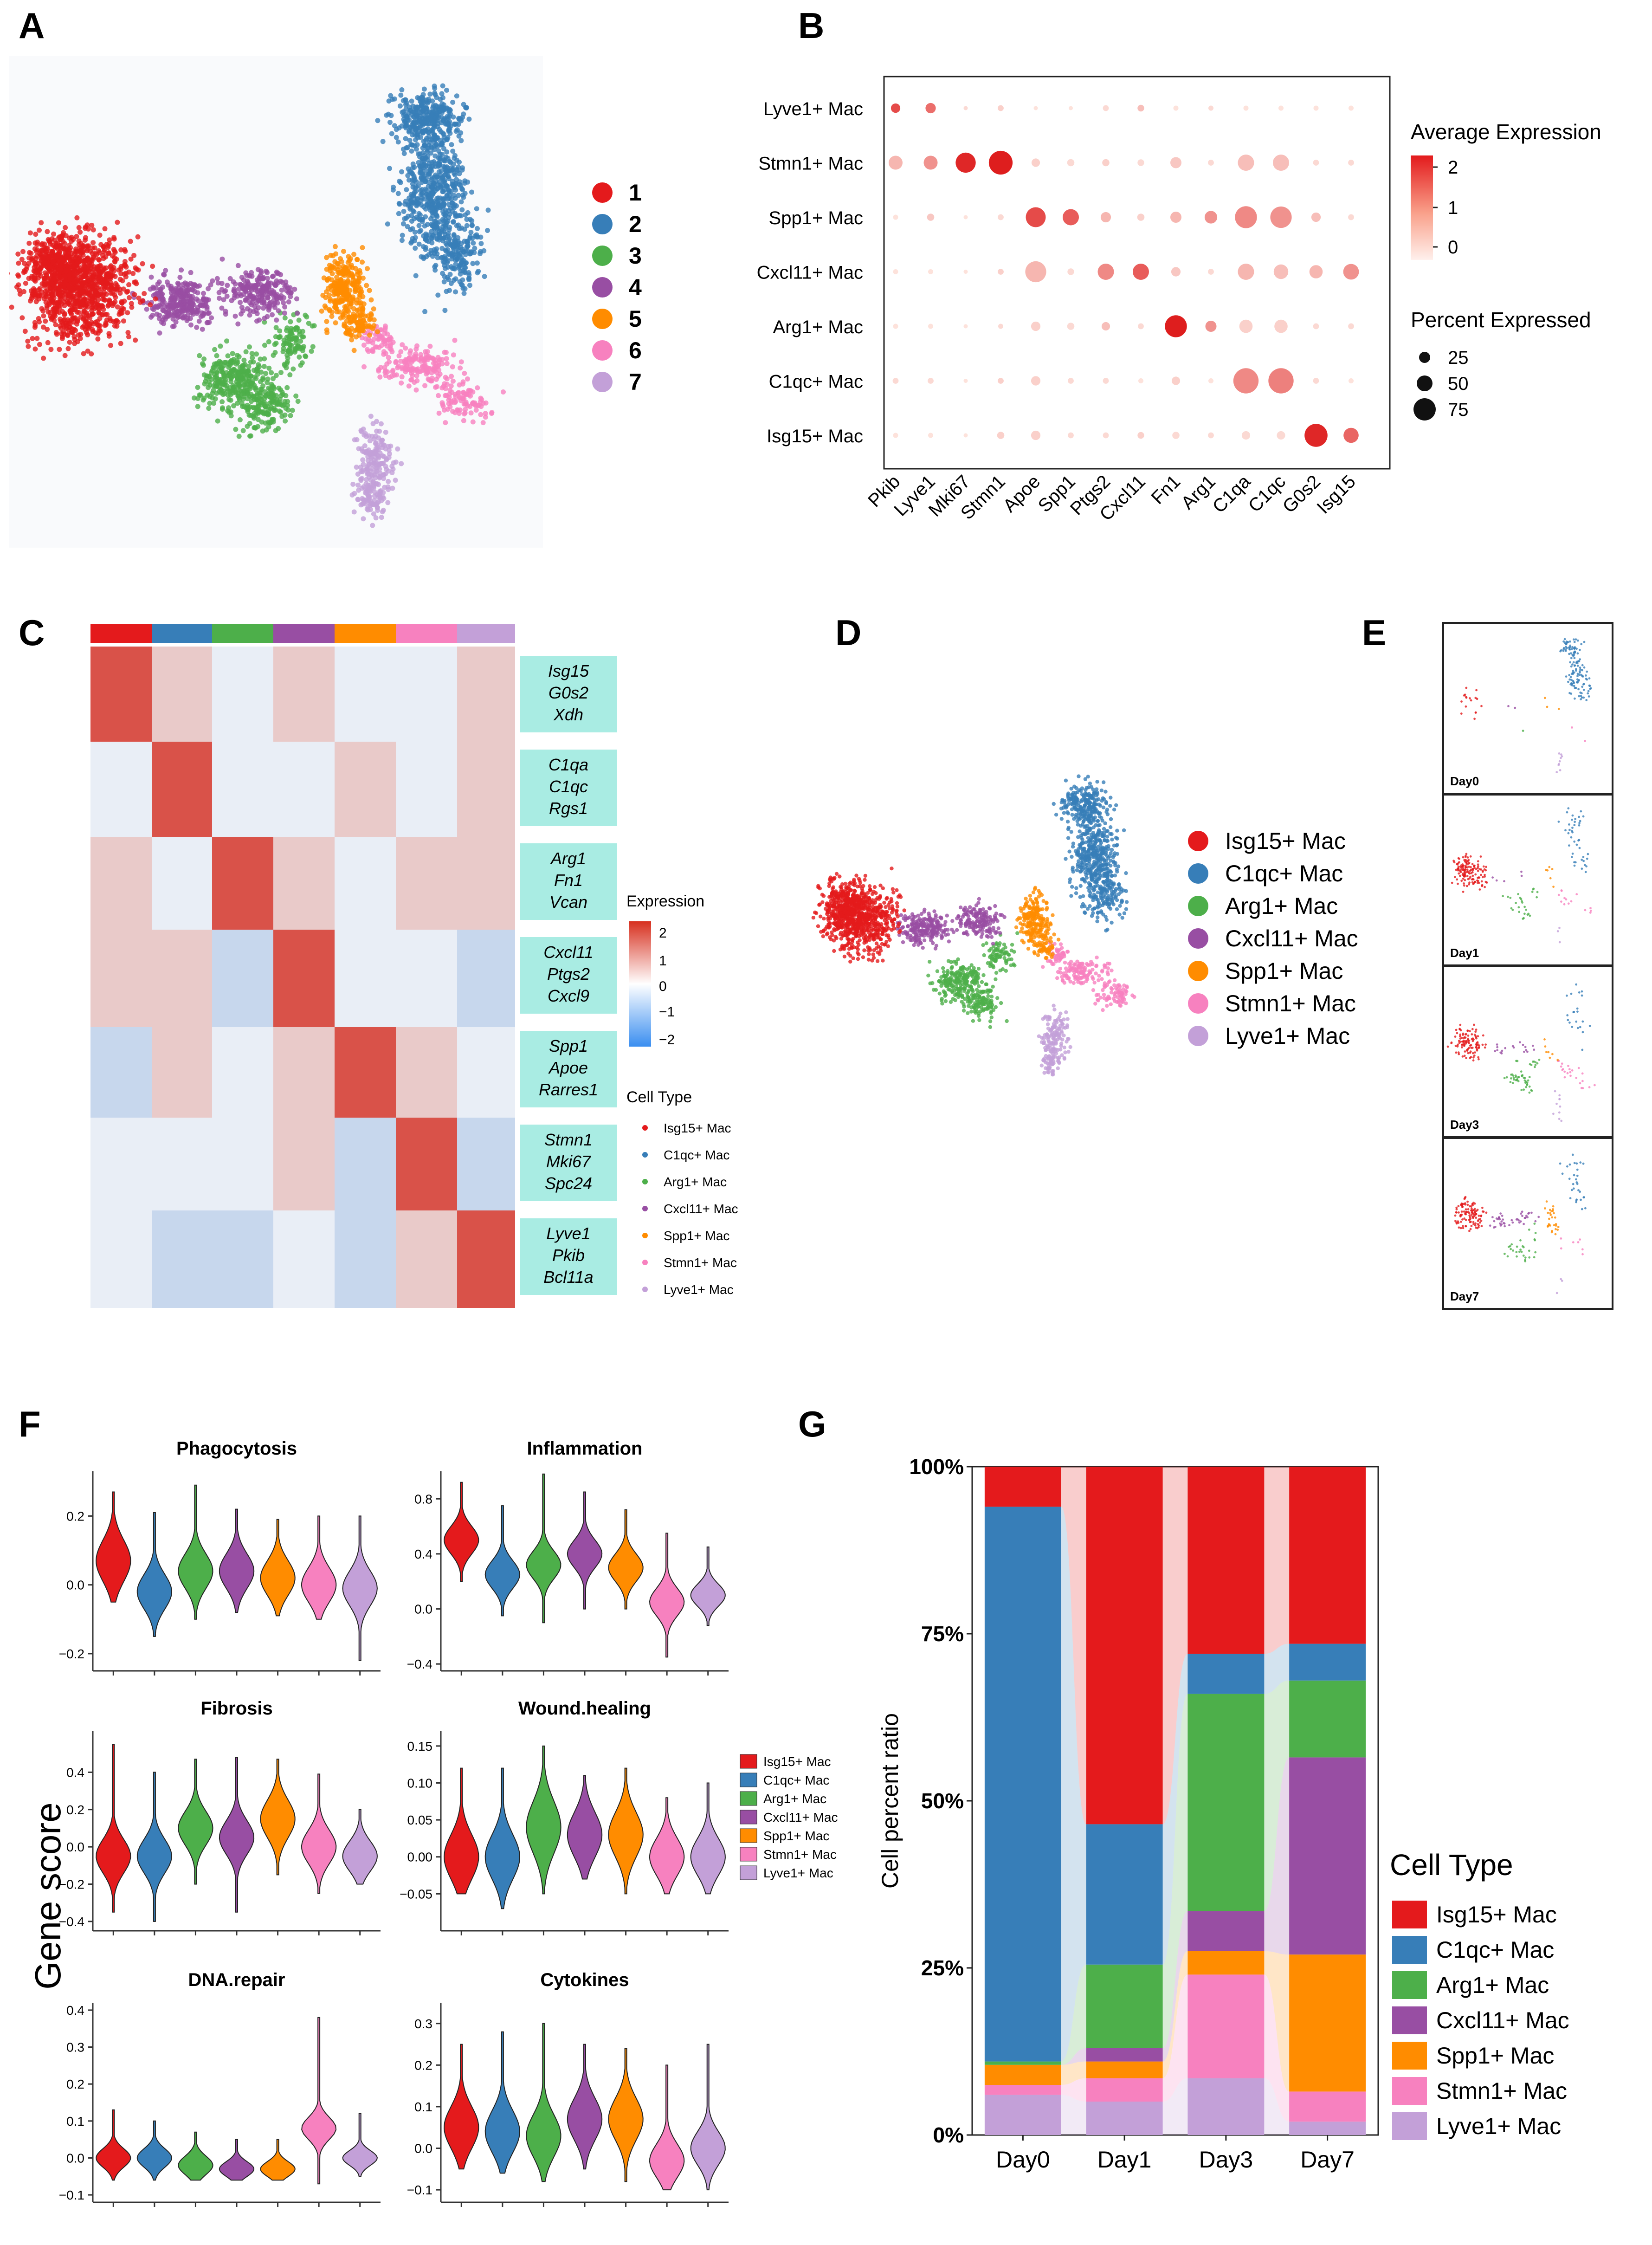  Describe the element at coordinates (816, 382) in the screenshot. I see `dotplot-row-label: C1qc+ Mac` at that location.